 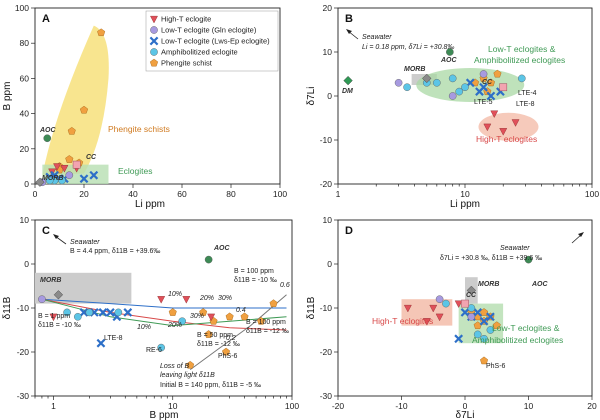 I want to click on legend-label: Low-T eclogite (Lws-Ep eclogite), so click(x=215, y=41).